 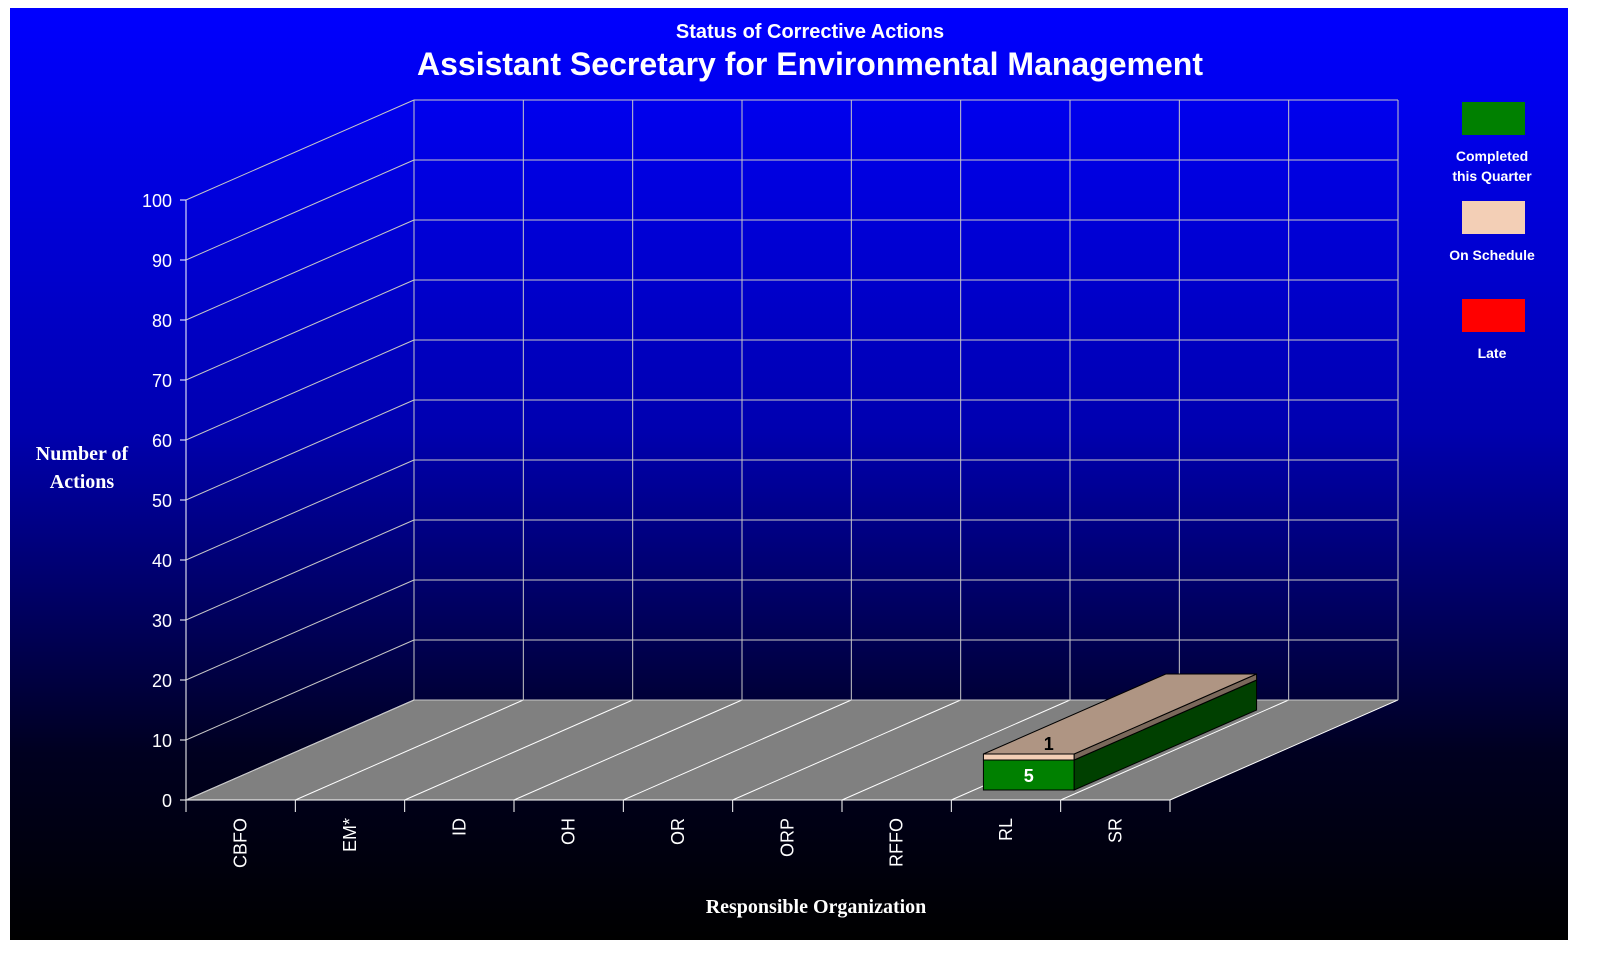 I want to click on y-tick-label: 10, so click(x=162, y=741).